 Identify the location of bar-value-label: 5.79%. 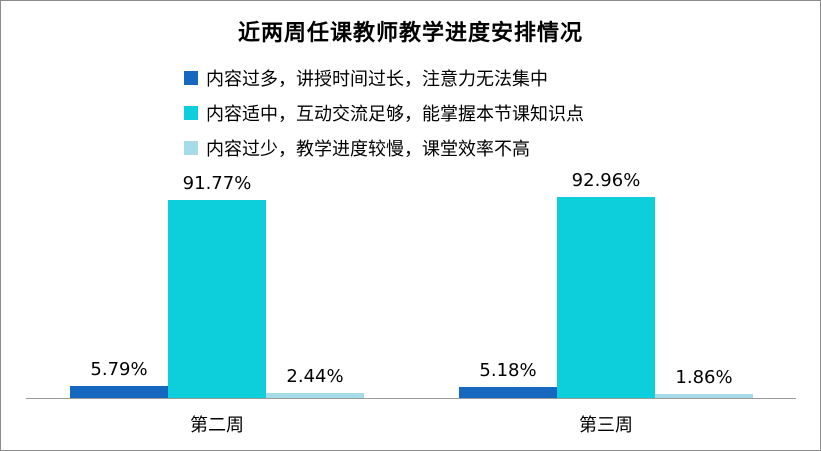
(119, 369).